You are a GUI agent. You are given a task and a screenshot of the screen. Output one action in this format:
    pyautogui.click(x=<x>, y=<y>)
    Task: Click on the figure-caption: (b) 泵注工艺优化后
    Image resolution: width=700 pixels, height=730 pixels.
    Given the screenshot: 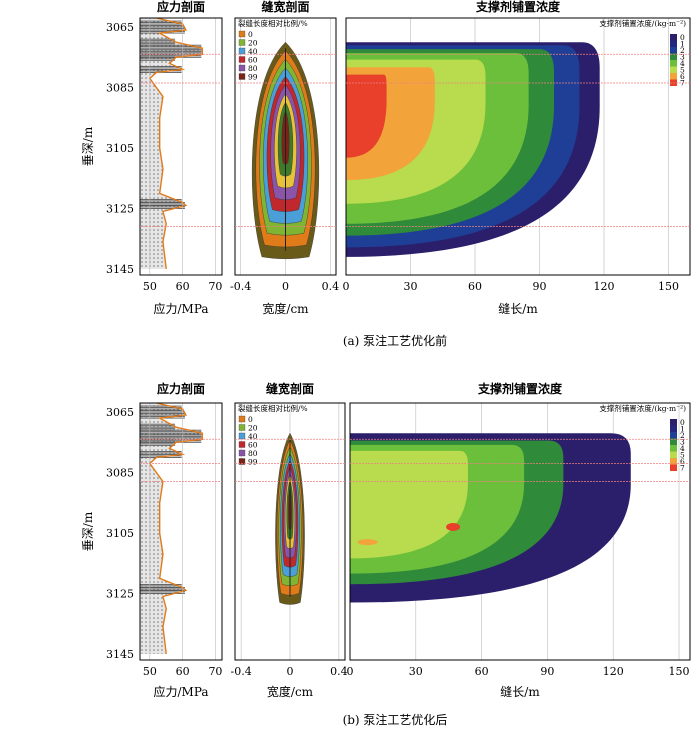 What is the action you would take?
    pyautogui.click(x=395, y=719)
    